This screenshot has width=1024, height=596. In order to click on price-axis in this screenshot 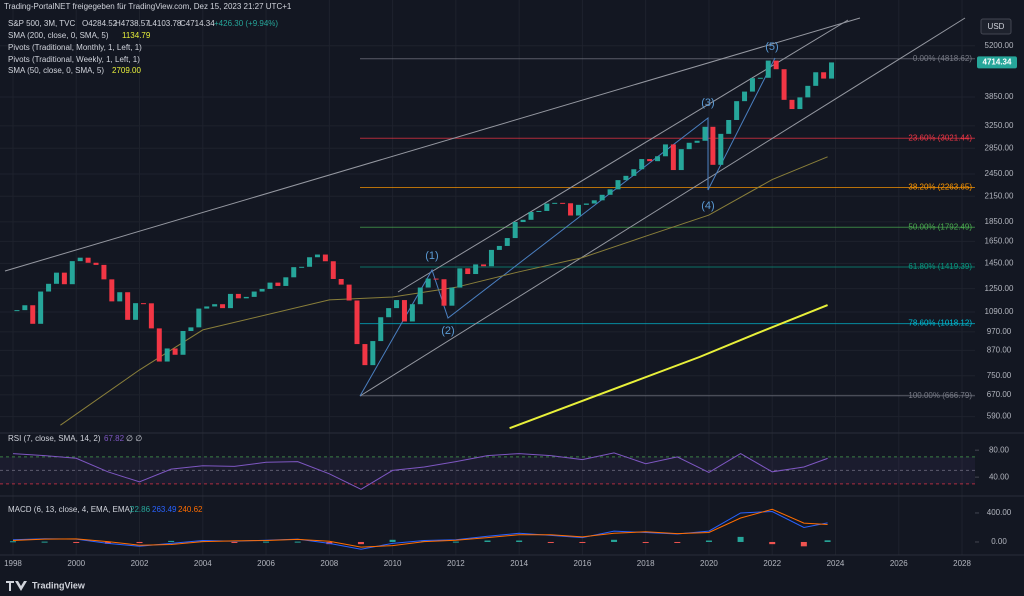, I will do `click(999, 287)`.